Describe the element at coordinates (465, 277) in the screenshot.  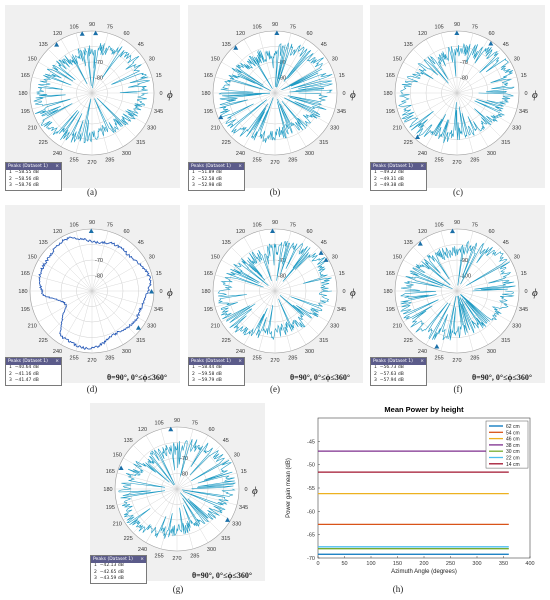
I see `radial-tick-label: -100` at that location.